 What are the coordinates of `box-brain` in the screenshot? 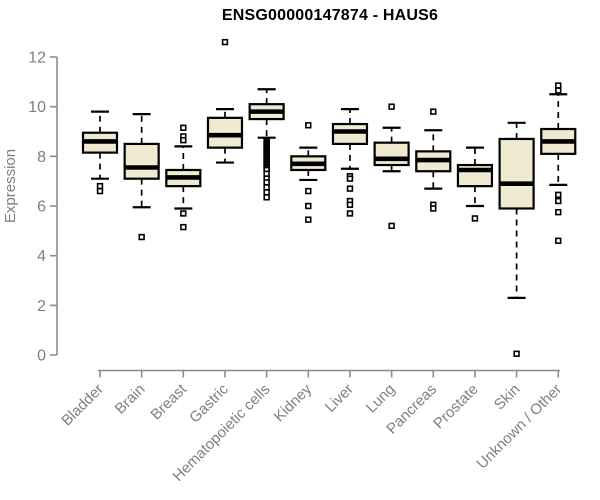 It's located at (141, 177).